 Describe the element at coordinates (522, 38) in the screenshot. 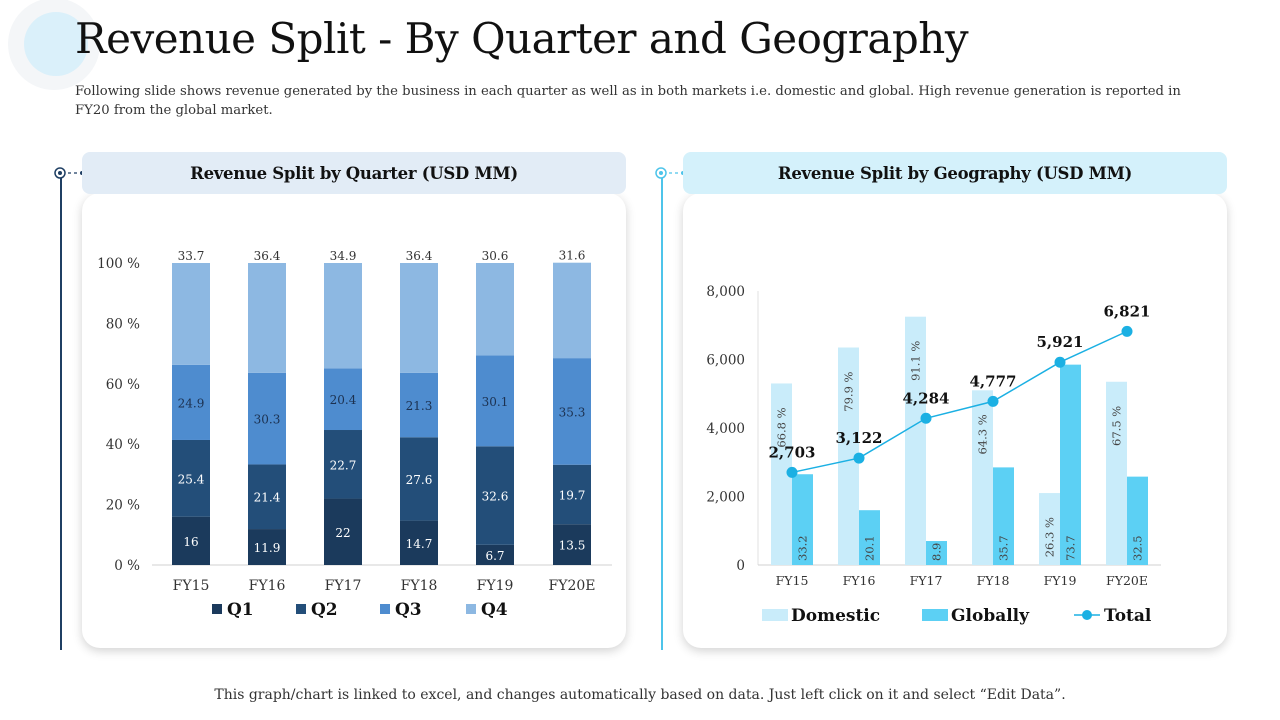

I see `page-title: Revenue Split - By Quarter and Geography` at that location.